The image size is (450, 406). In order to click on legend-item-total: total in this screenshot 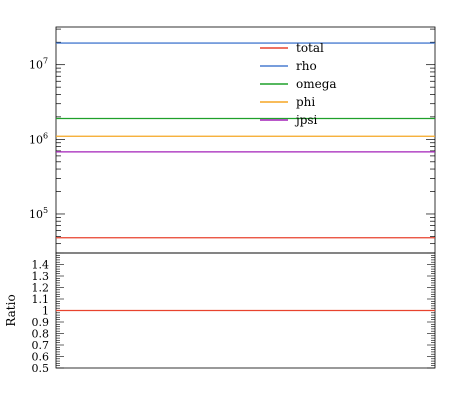, I will do `click(292, 48)`.